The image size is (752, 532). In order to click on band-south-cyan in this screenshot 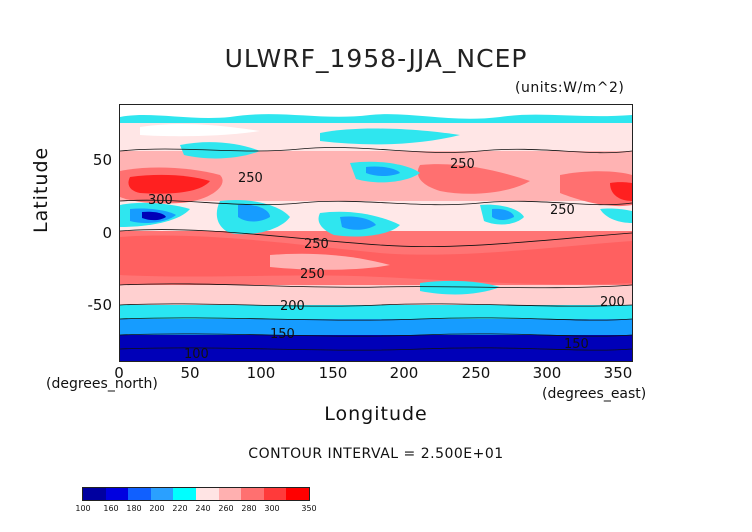, I will do `click(376, 312)`.